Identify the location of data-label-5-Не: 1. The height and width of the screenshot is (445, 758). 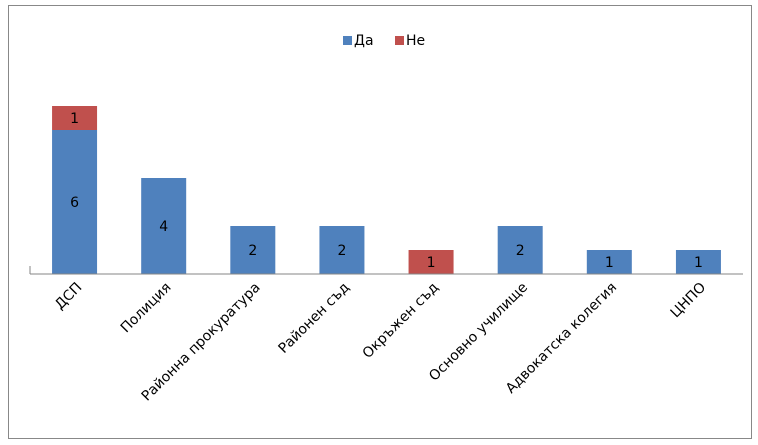
(431, 263).